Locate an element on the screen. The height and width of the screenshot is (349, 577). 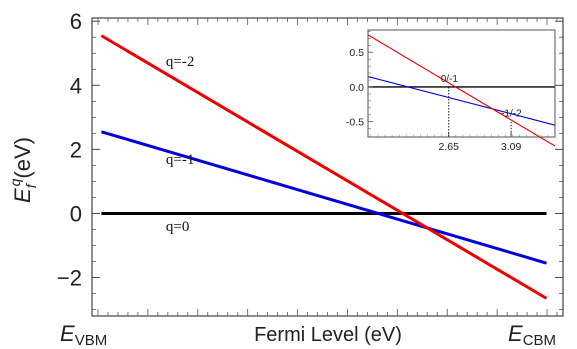
inset-y-tick-label: 0.5 is located at coordinates (356, 53).